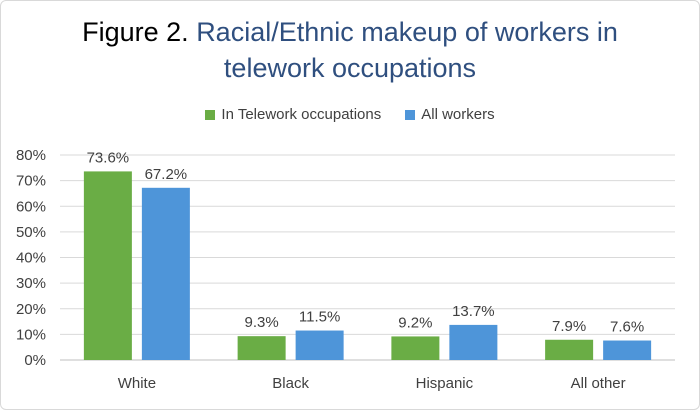 This screenshot has height=410, width=700. What do you see at coordinates (31, 309) in the screenshot?
I see `y-tick-label: 20%` at bounding box center [31, 309].